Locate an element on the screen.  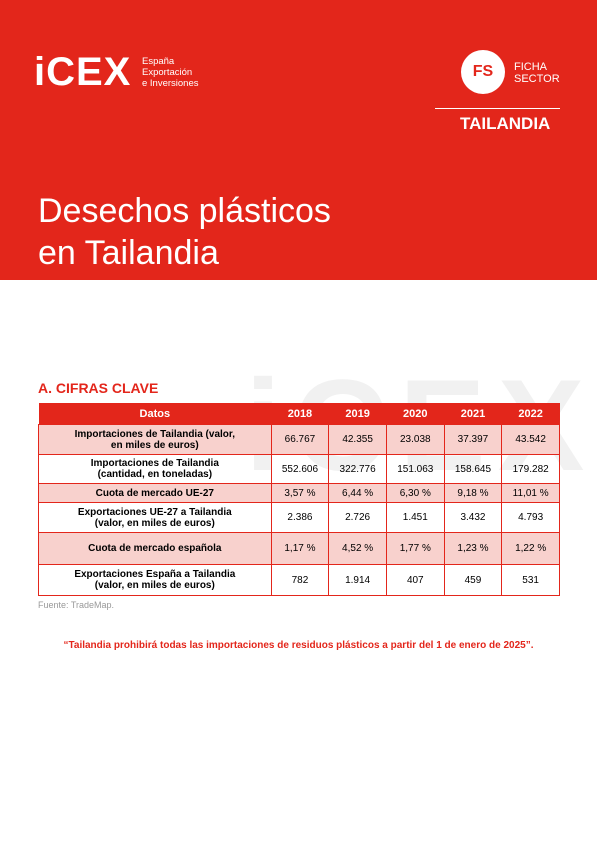
cell: 11,01 % is located at coordinates (530, 493).